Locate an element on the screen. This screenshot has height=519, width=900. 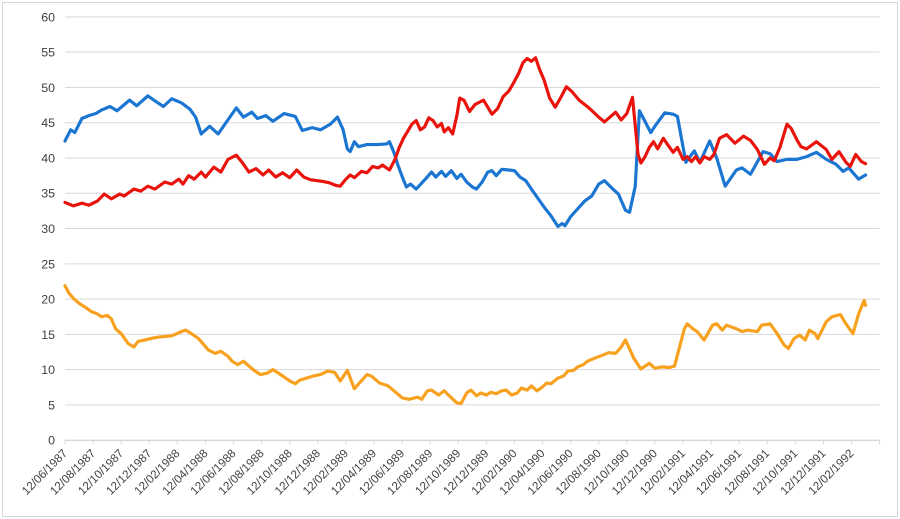
y-axis-label-25: 25 is located at coordinates (48, 264).